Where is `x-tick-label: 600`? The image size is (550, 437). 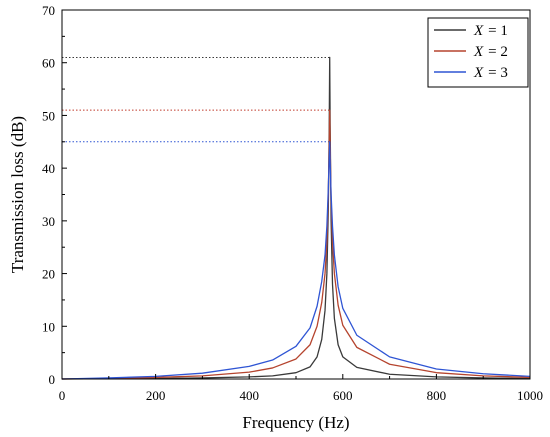 x-tick-label: 600 is located at coordinates (343, 395).